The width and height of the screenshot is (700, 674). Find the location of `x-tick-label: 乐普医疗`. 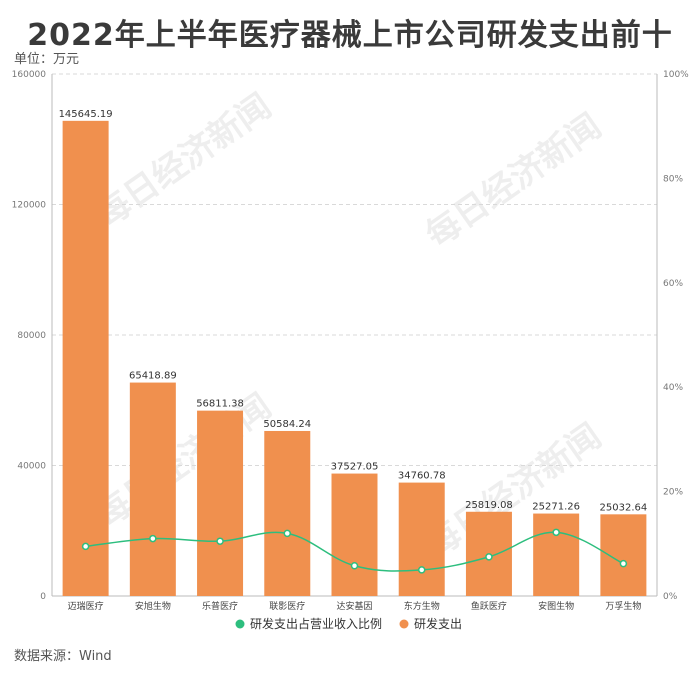

x-tick-label: 乐普医疗 is located at coordinates (220, 606).